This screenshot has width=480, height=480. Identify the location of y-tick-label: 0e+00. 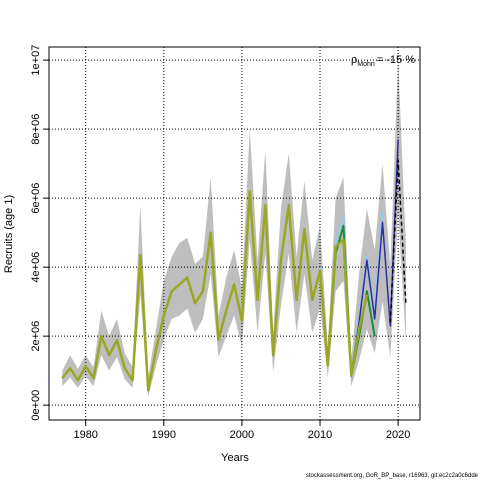
(36, 405).